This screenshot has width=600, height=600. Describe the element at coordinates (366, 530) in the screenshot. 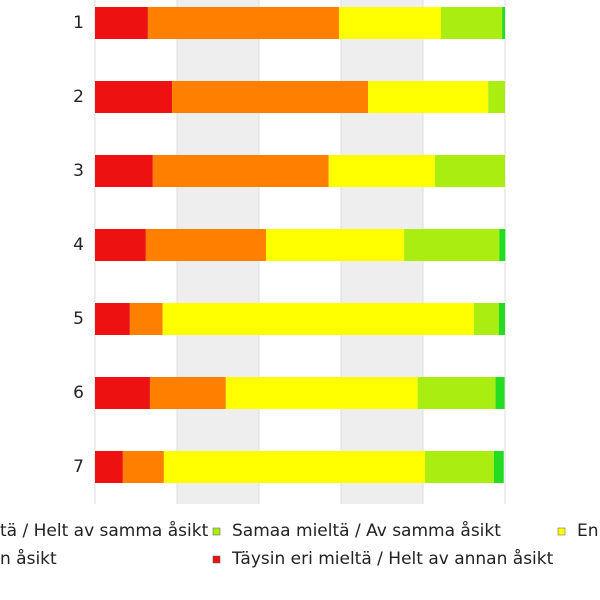

I see `legend-label: Samaa mieltä / Av samma åsikt` at that location.